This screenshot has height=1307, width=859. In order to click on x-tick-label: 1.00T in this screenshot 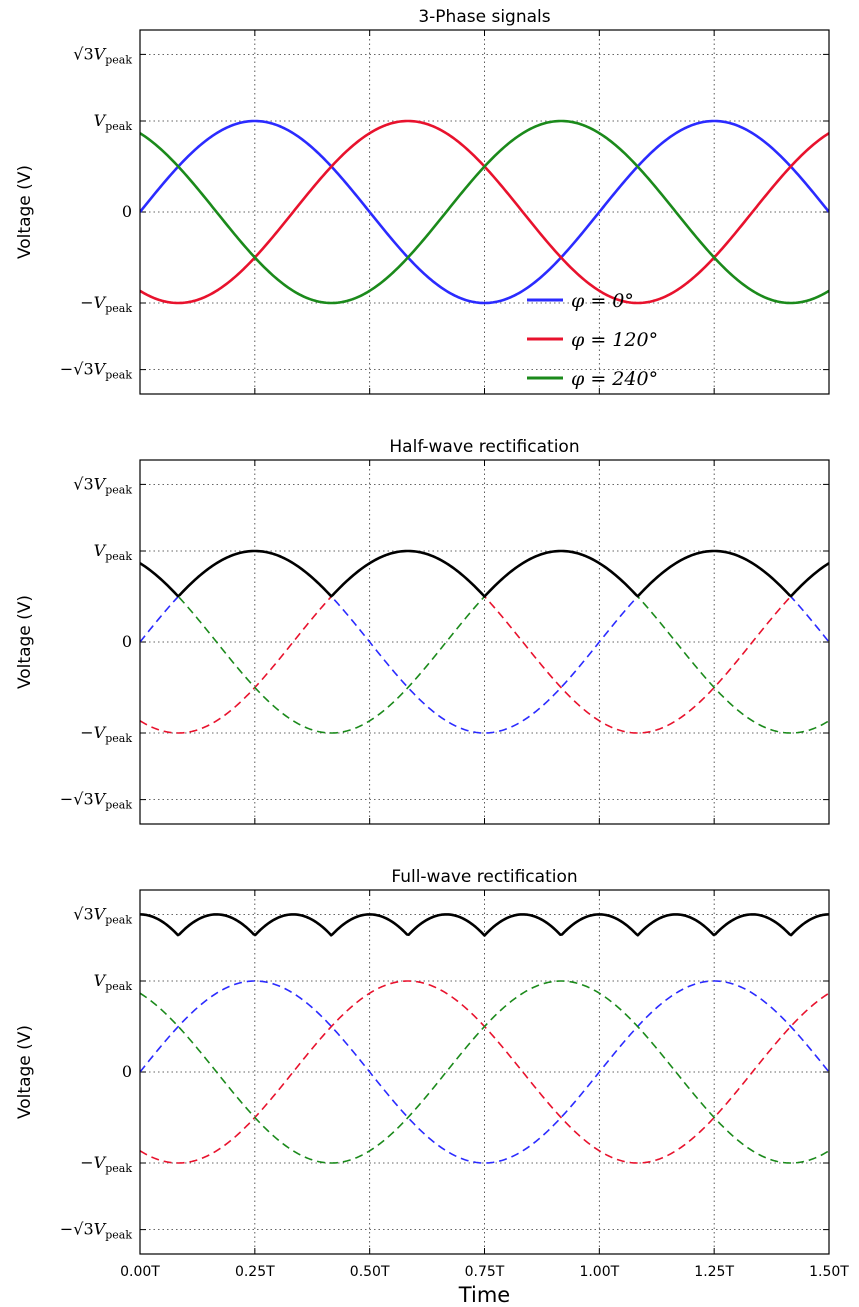, I will do `click(599, 1272)`.